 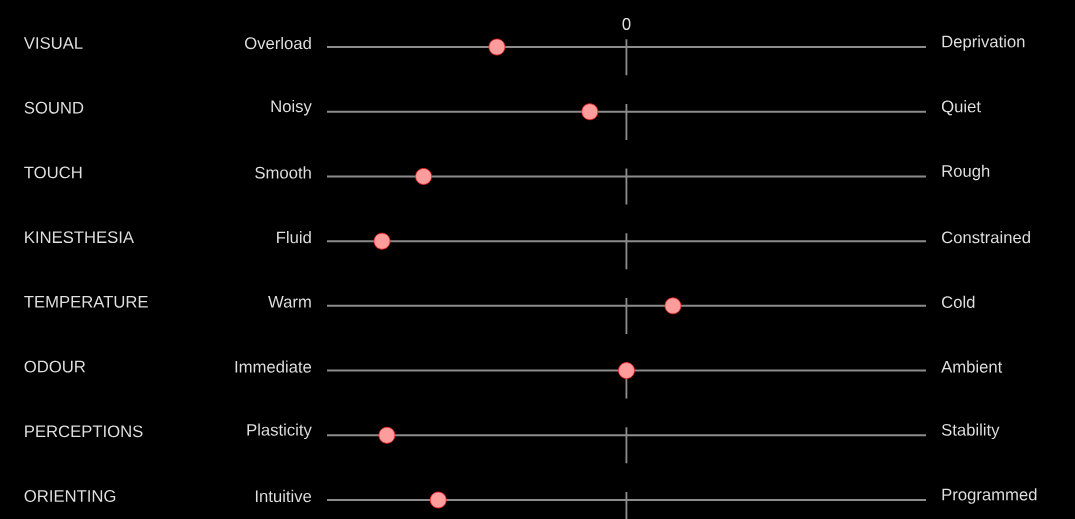 What do you see at coordinates (70, 496) in the screenshot?
I see `y-tick-label: ORIENTING` at bounding box center [70, 496].